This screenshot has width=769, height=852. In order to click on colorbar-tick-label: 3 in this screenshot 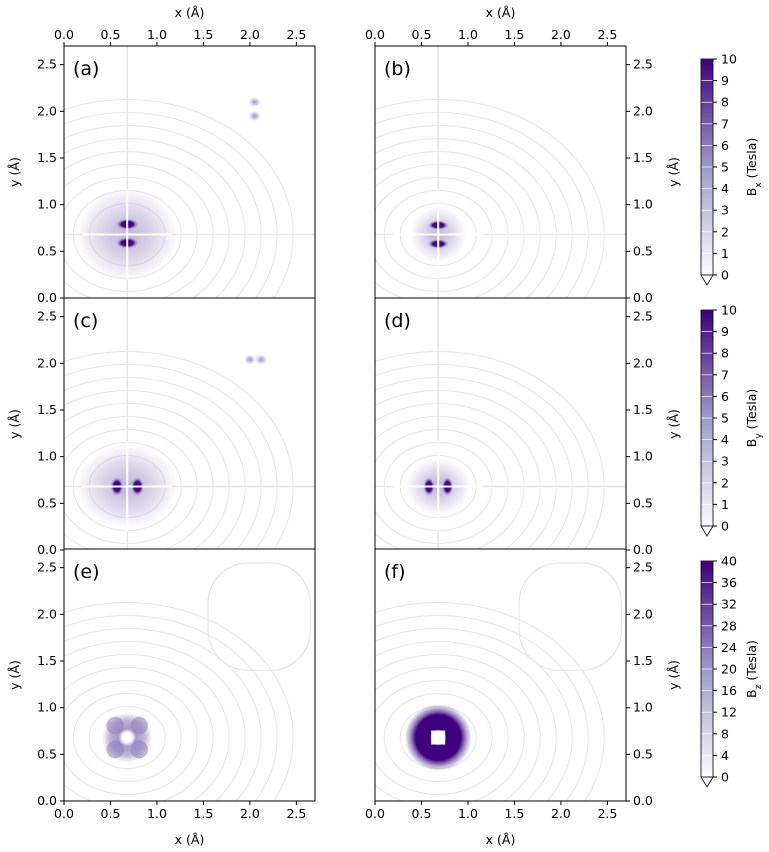, I will do `click(725, 210)`.